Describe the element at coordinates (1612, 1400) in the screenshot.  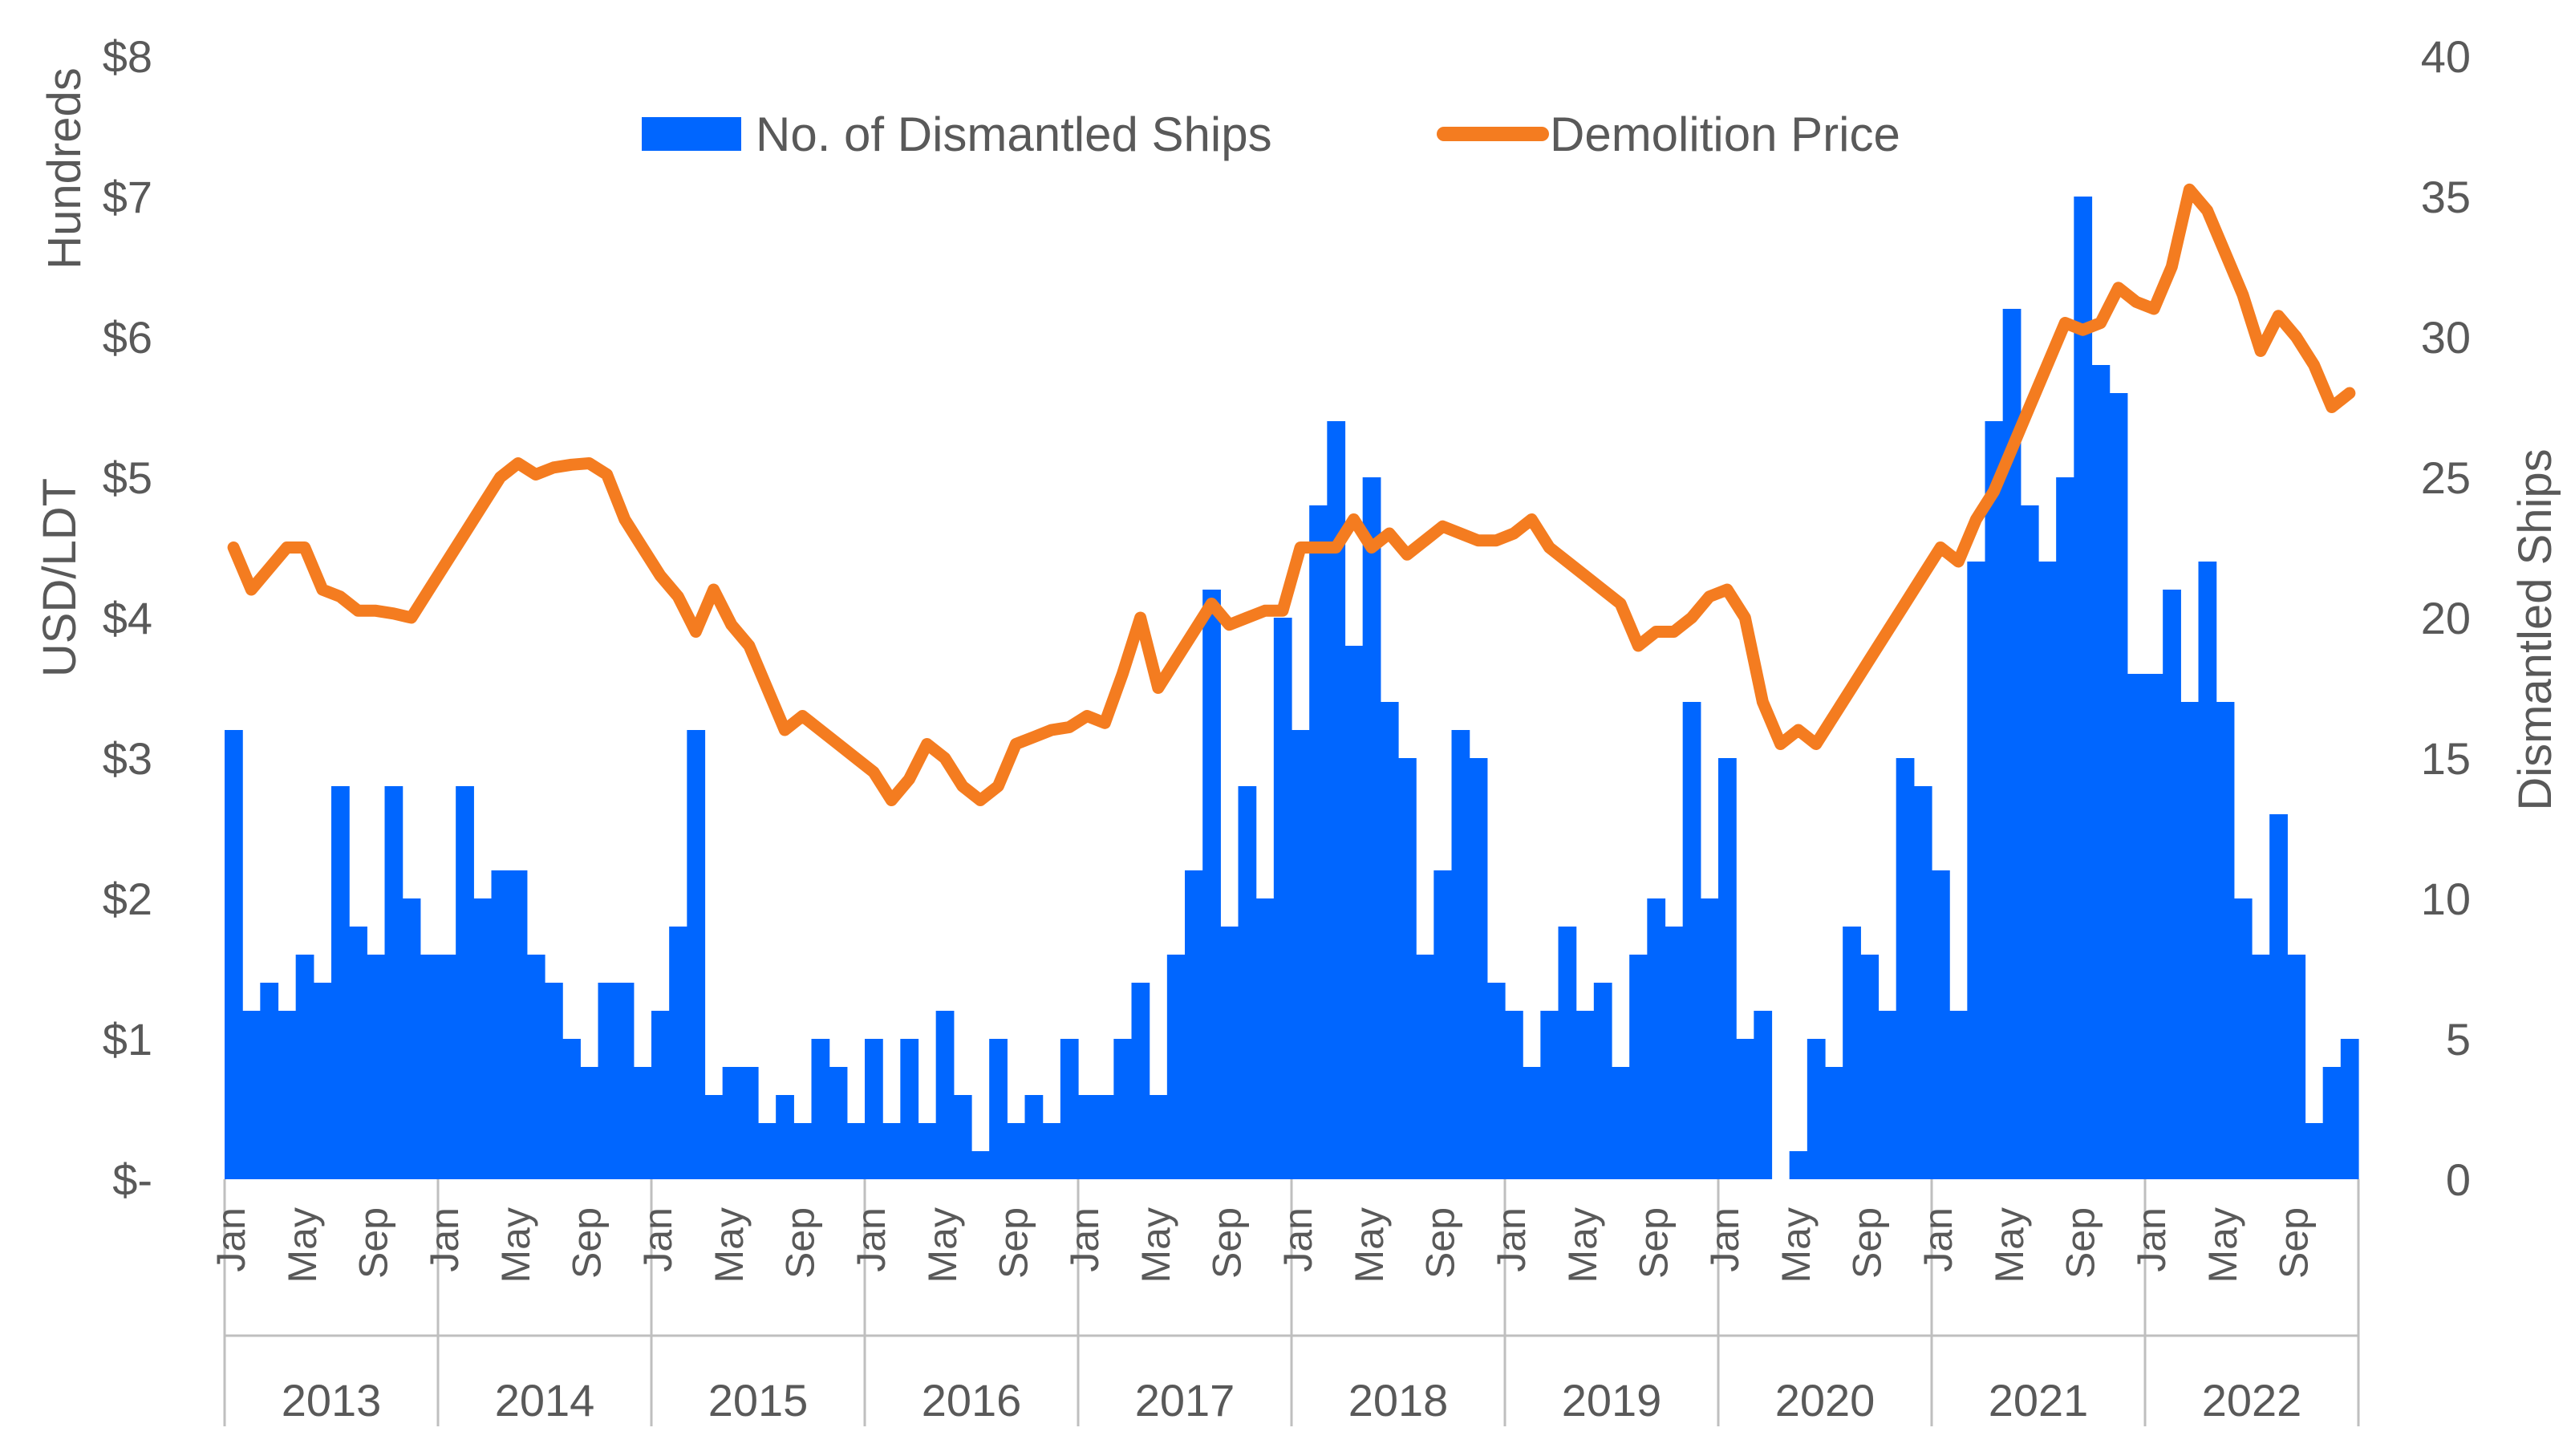
I see `x-year-label: 2019` at that location.